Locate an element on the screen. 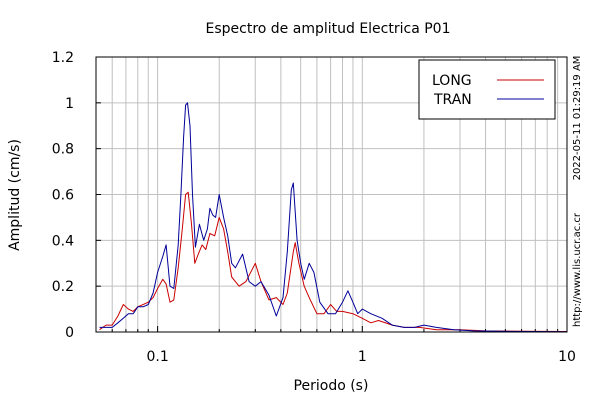 The height and width of the screenshot is (400, 600). y-tick-label: 1.2 is located at coordinates (63, 58).